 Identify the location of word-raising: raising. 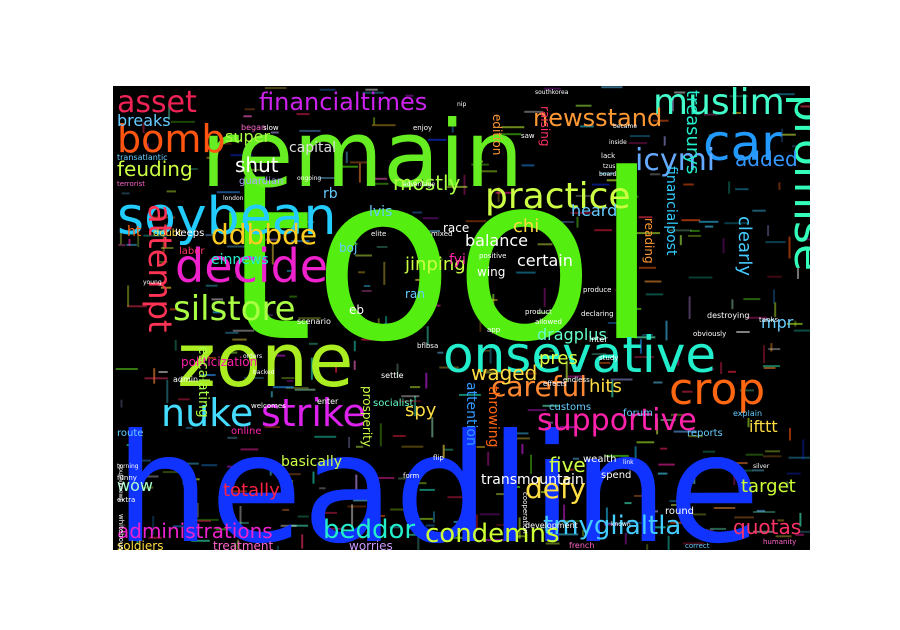
(545, 126).